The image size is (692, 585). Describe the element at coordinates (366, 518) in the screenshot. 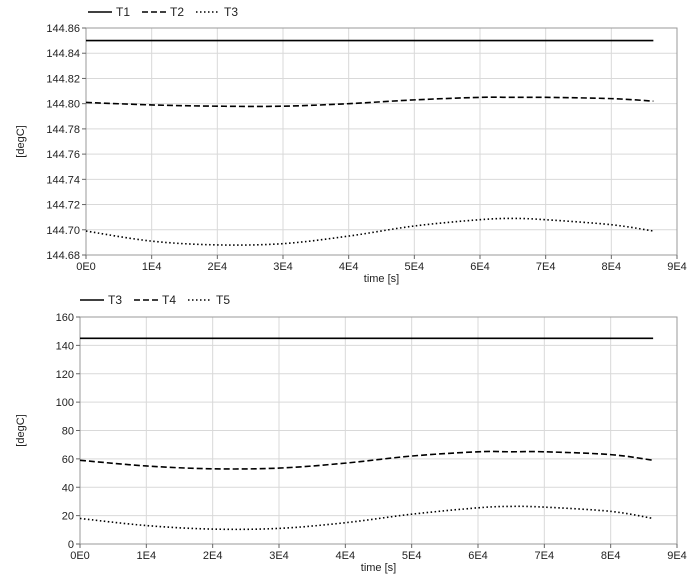

I see `series-line-t5` at that location.